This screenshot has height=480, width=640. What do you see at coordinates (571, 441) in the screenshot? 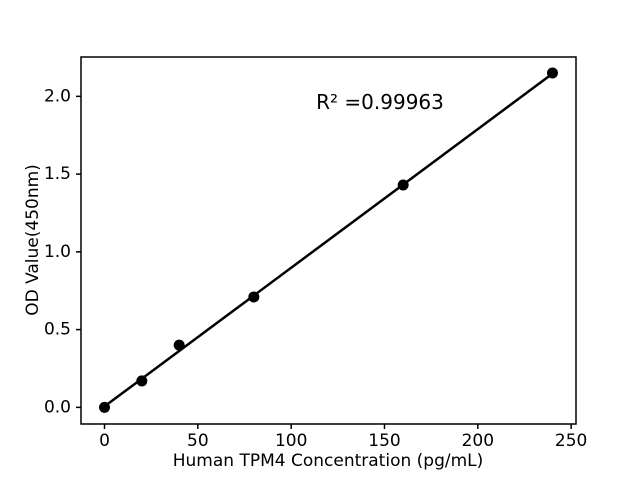
I see `x-tick-label: 250` at bounding box center [571, 441].